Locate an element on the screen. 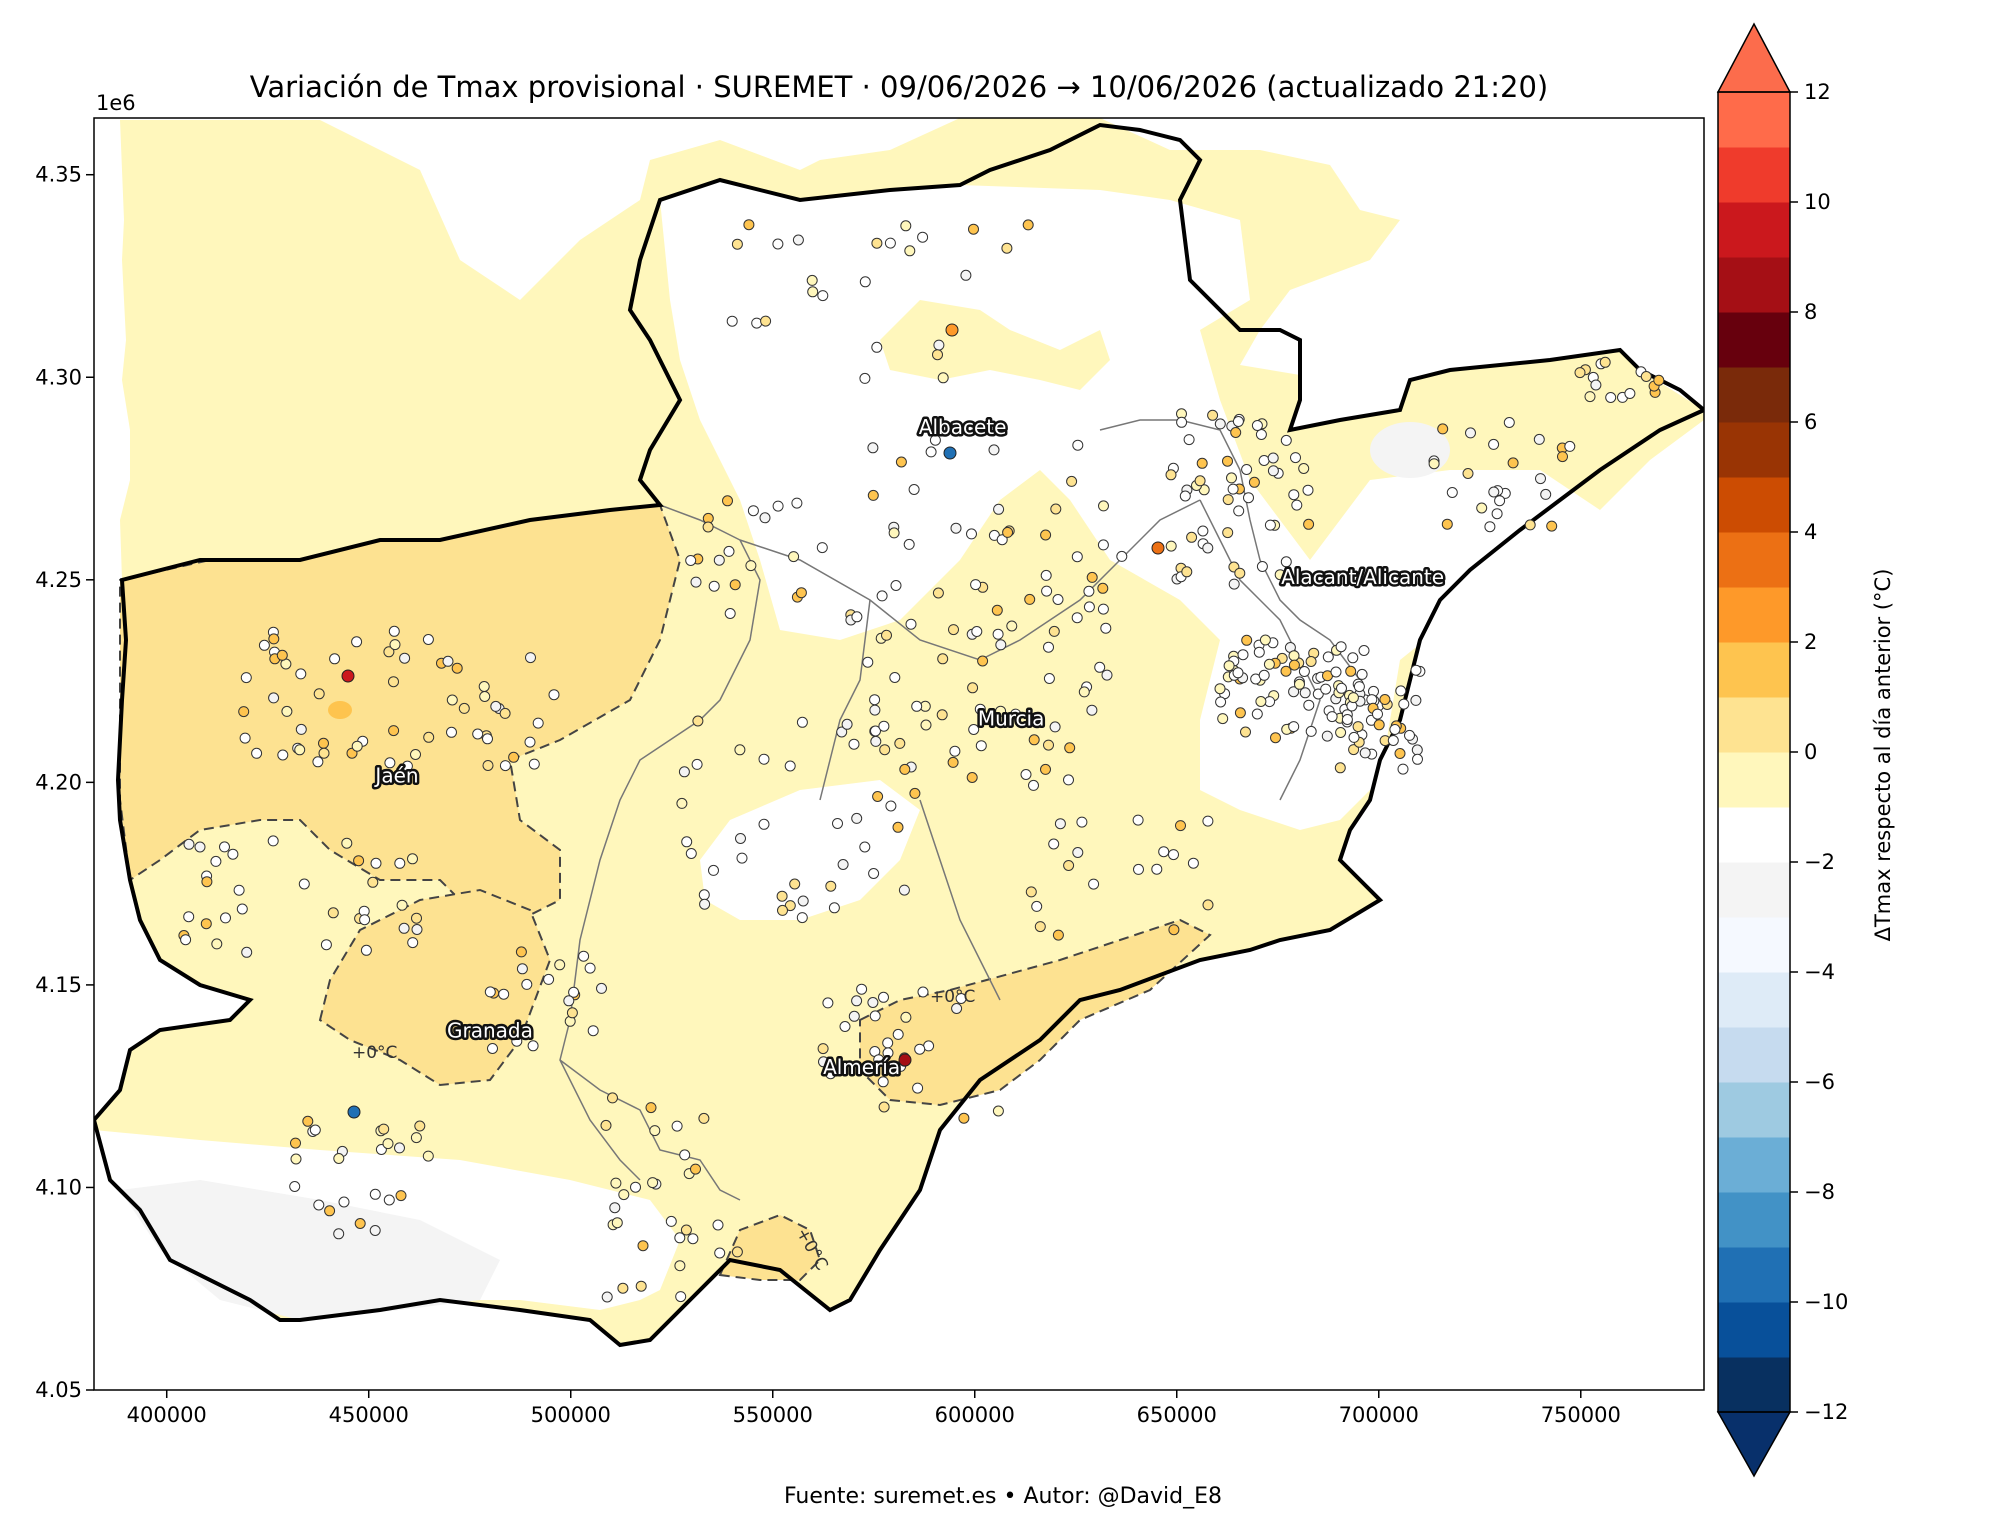 This screenshot has height=1530, width=2006. city-label: Almería is located at coordinates (861, 1067).